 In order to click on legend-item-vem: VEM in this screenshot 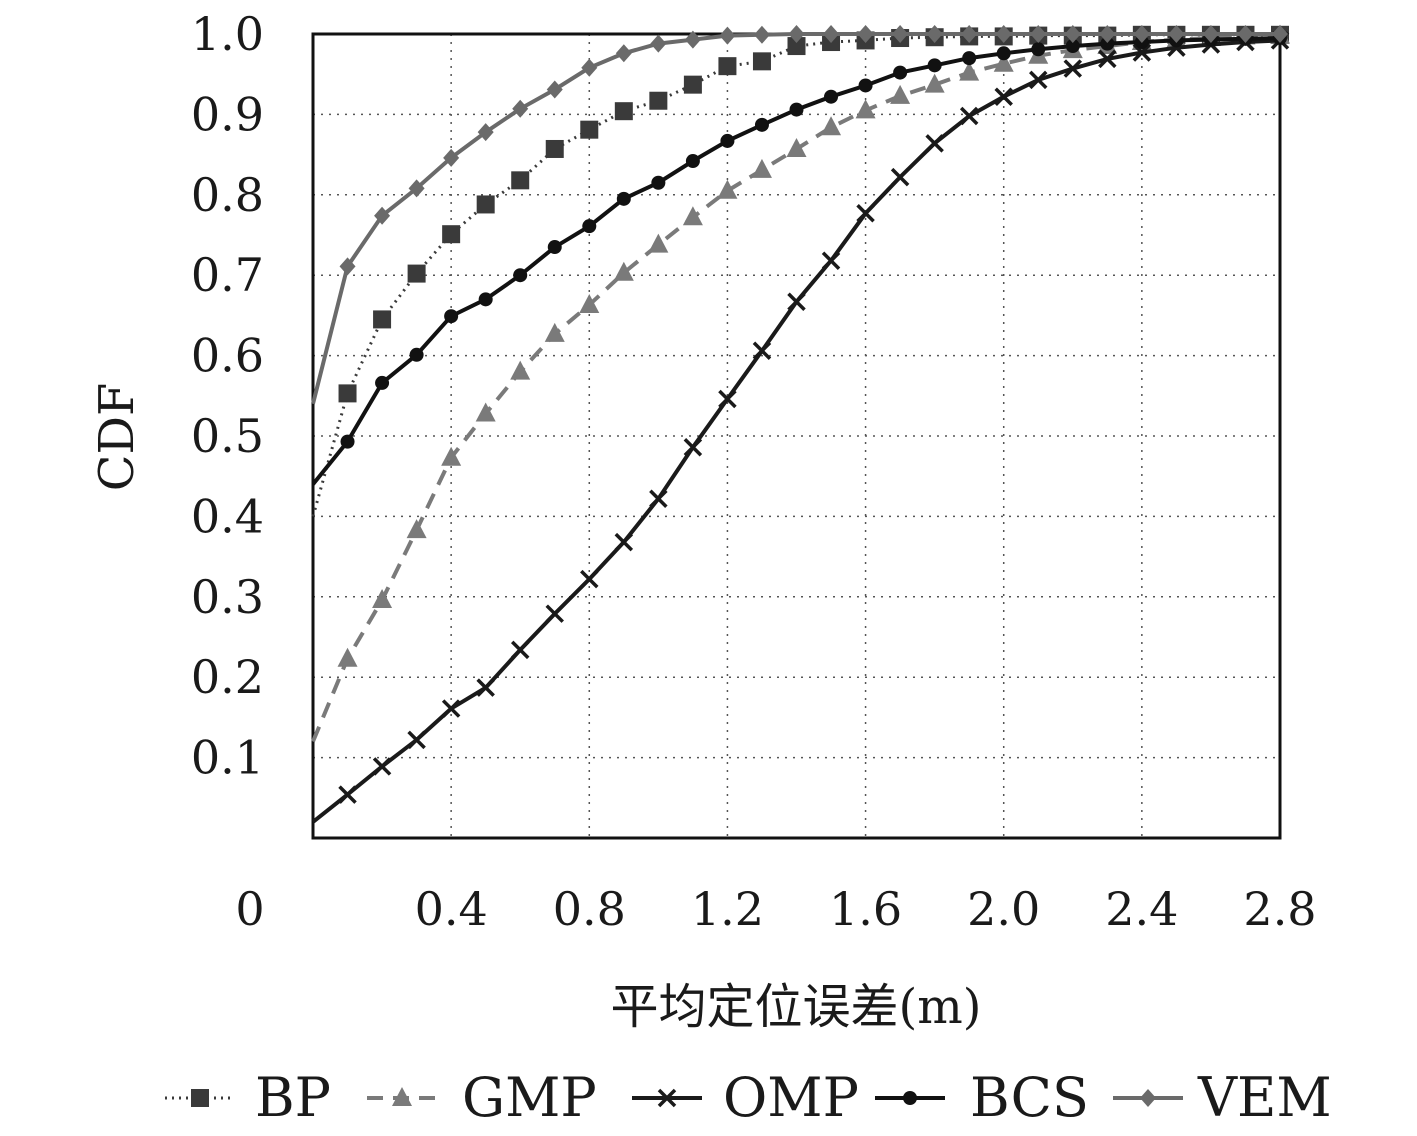, I will do `click(1222, 1097)`.